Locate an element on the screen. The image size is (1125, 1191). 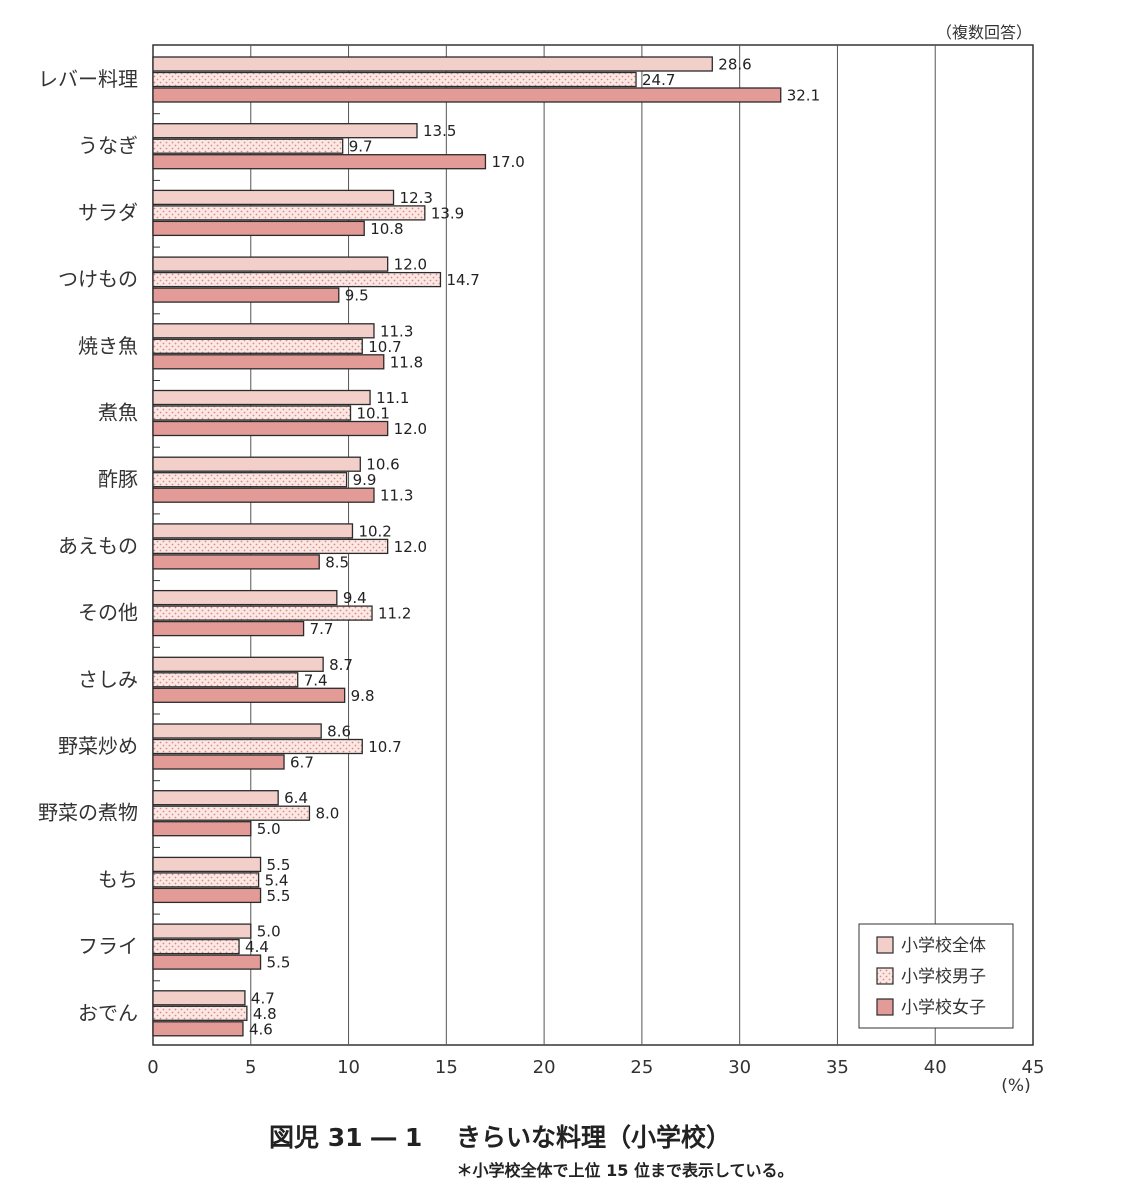
category-label: その他 is located at coordinates (108, 613).